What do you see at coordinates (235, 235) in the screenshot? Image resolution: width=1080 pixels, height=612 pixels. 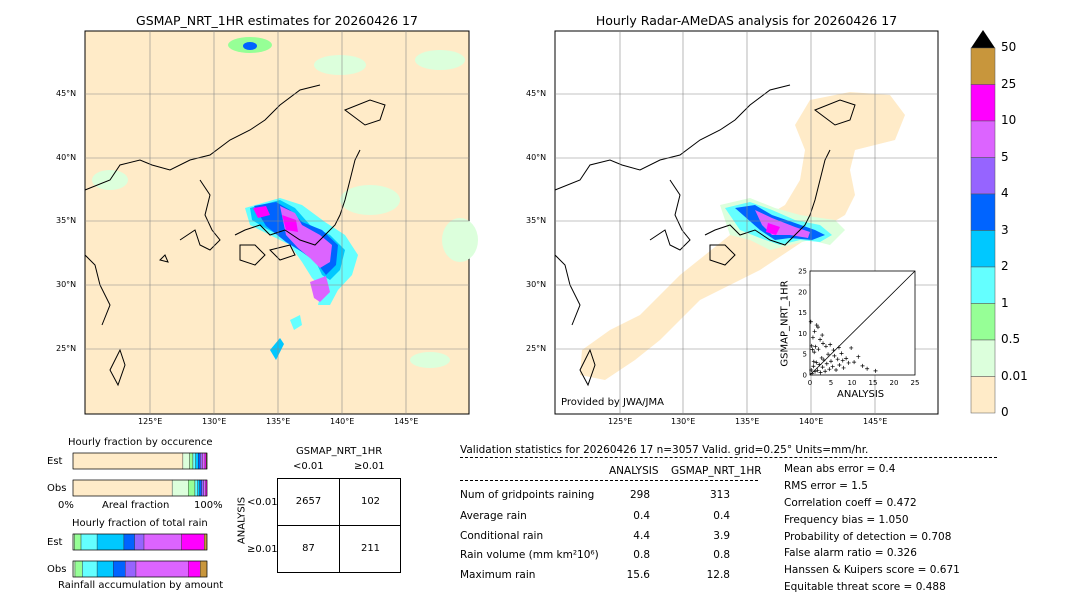 I see `left-coastlines` at bounding box center [235, 235].